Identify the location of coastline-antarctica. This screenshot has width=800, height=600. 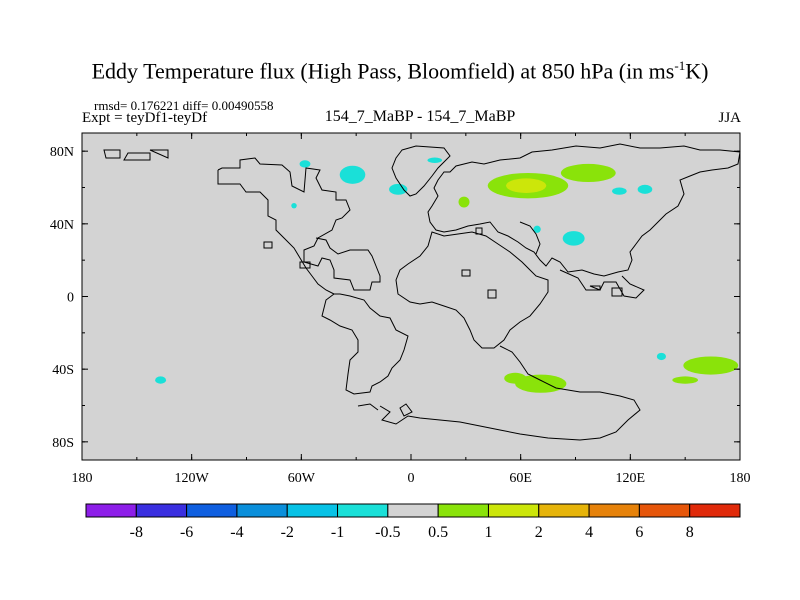
(510, 393).